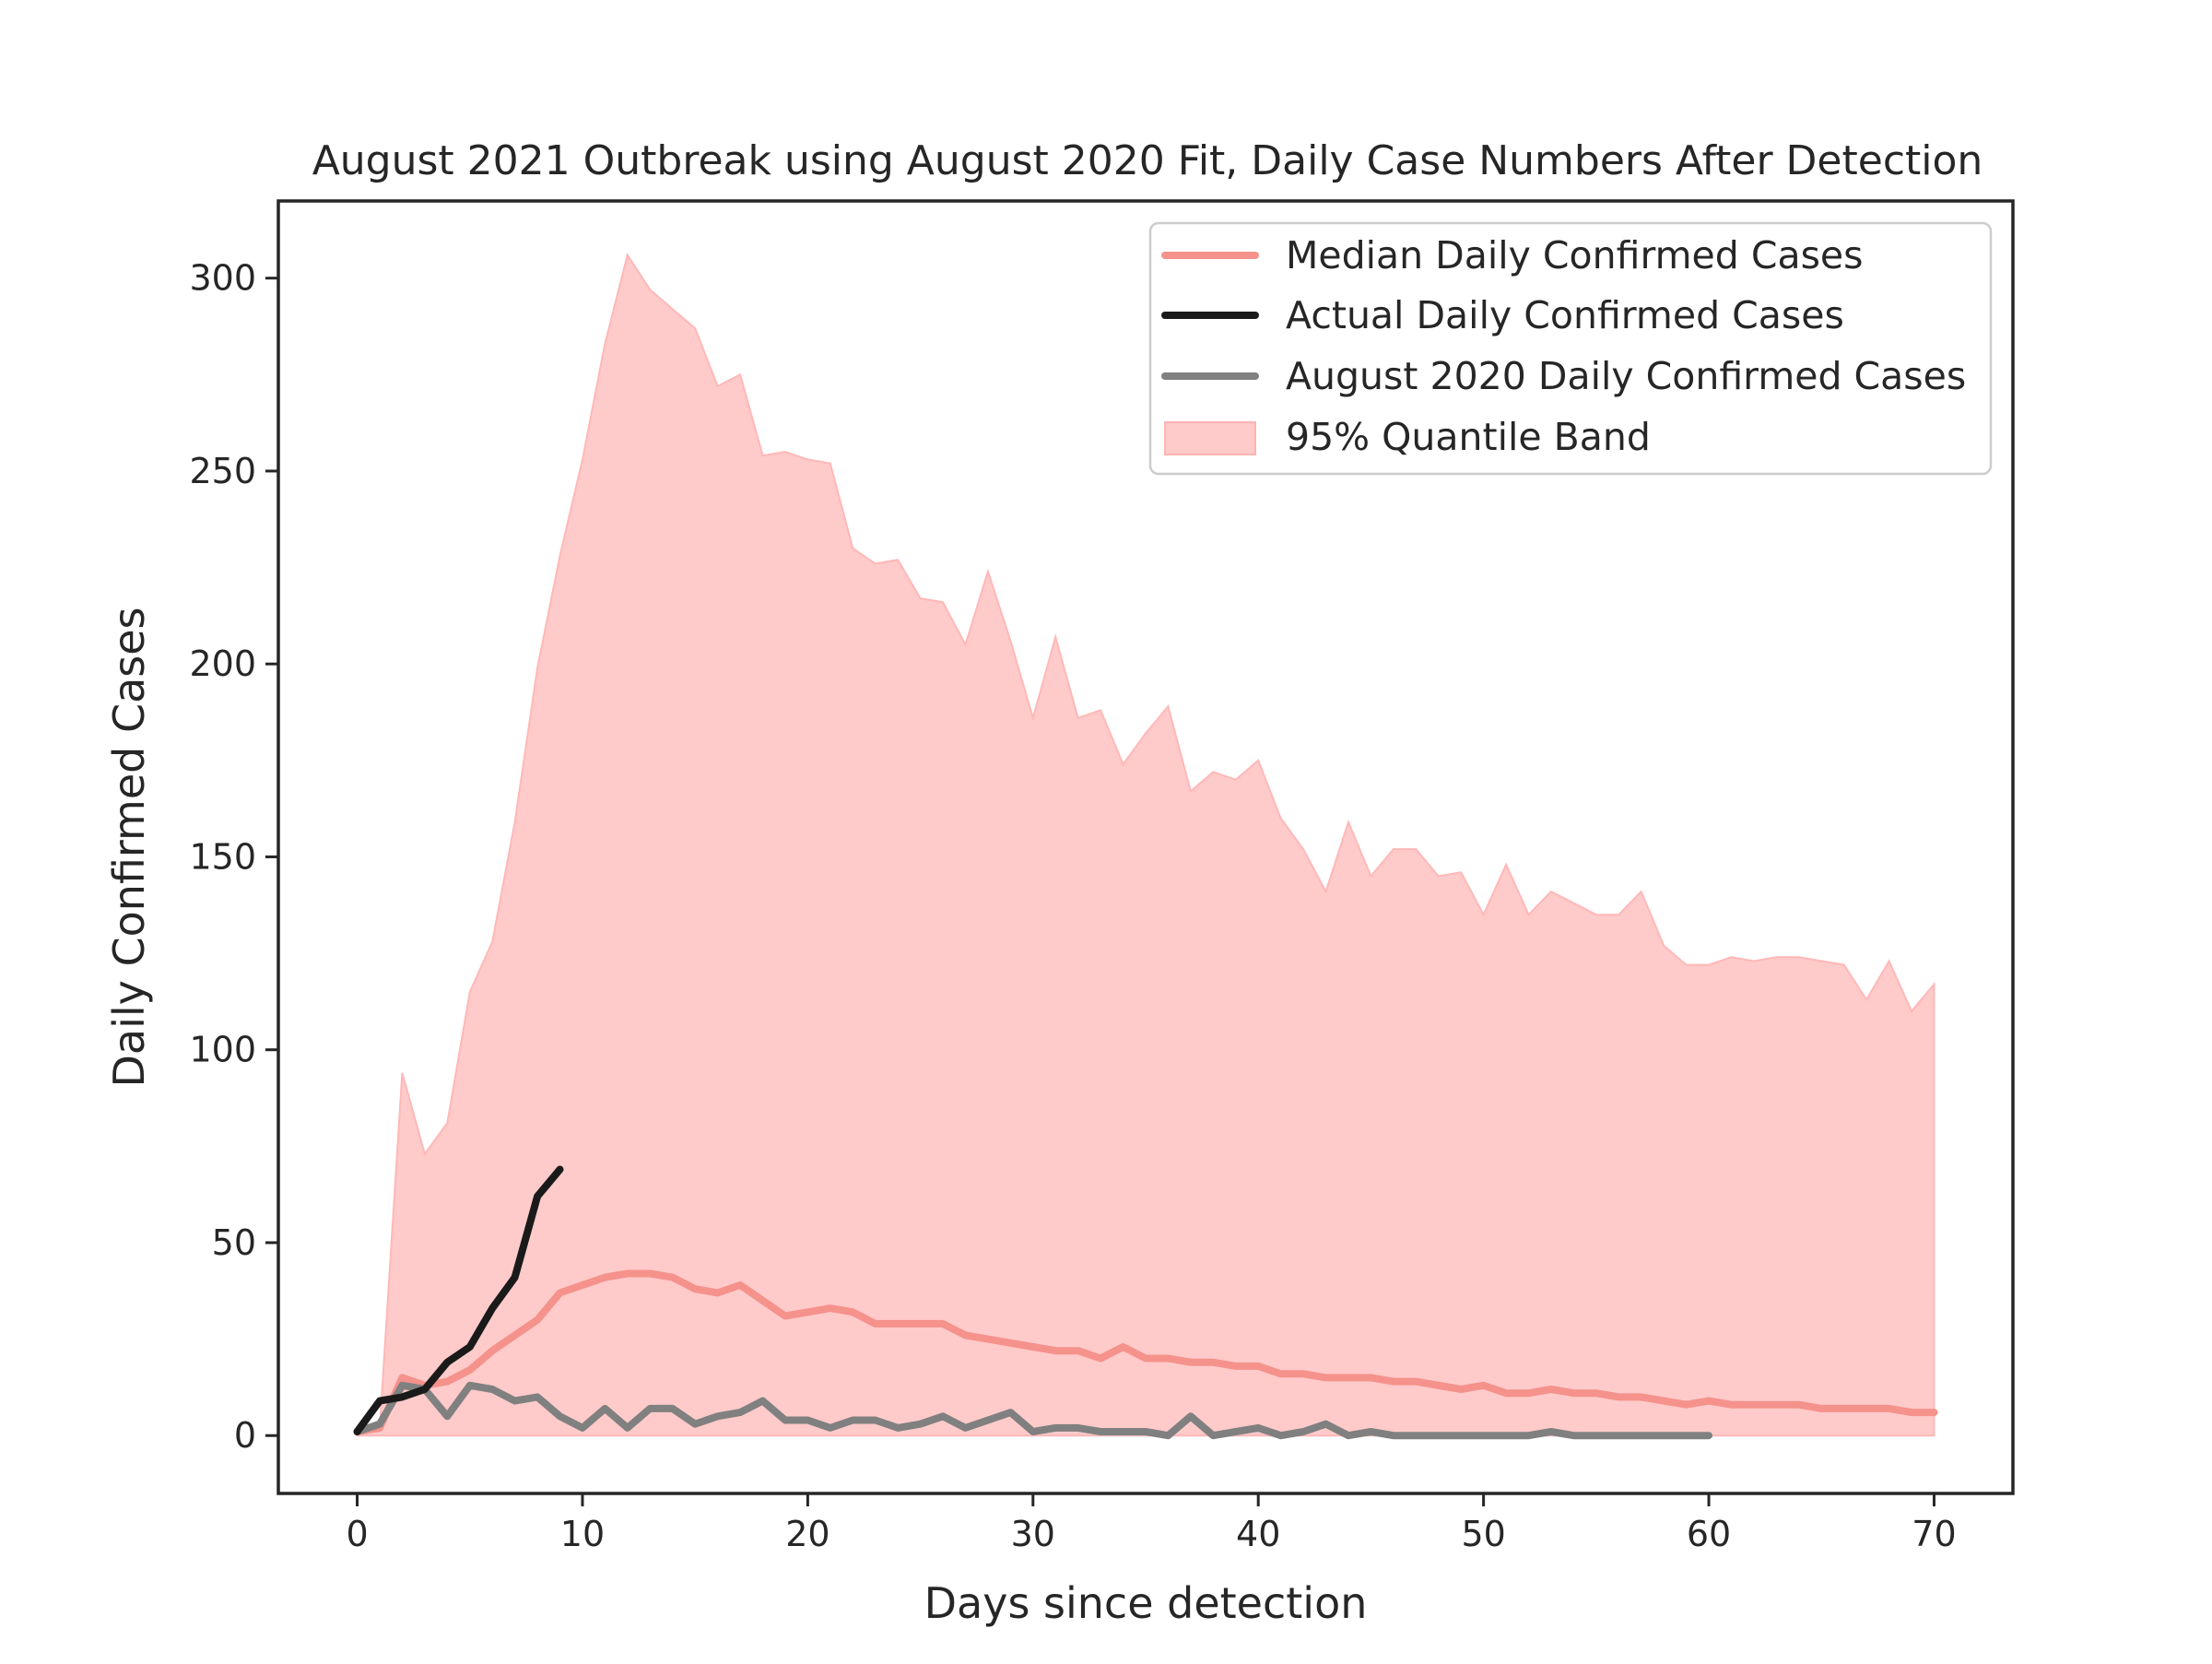 This screenshot has height=1664, width=2212. I want to click on y-tick-label: 50, so click(234, 1242).